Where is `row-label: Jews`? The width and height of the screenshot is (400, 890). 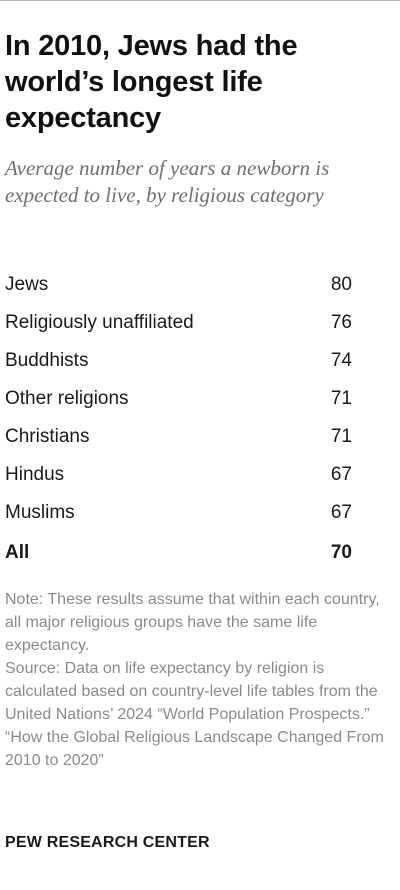
row-label: Jews is located at coordinates (27, 284).